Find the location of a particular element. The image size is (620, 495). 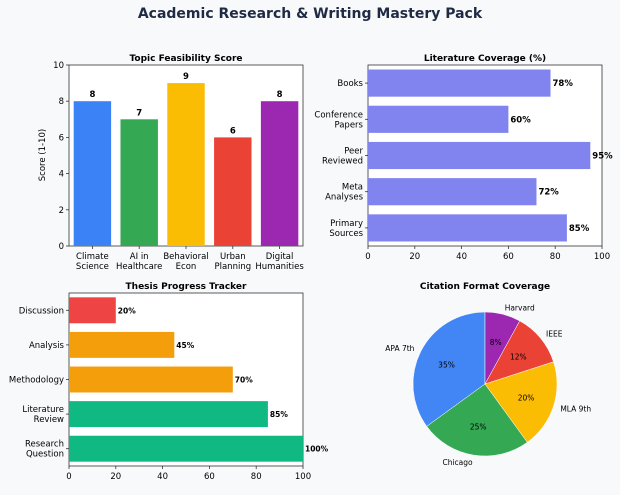

y-tick-label: Analysis is located at coordinates (47, 346).